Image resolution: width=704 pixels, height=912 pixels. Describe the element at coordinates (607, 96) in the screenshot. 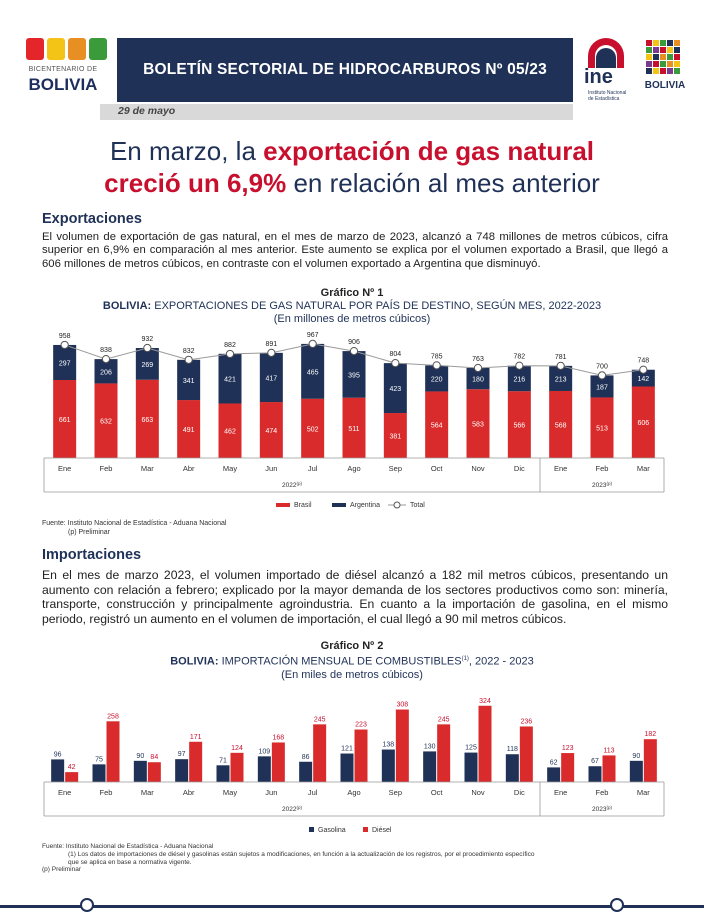

I see `ine-logo-subtext: Instituto Nacional de Estadística` at that location.